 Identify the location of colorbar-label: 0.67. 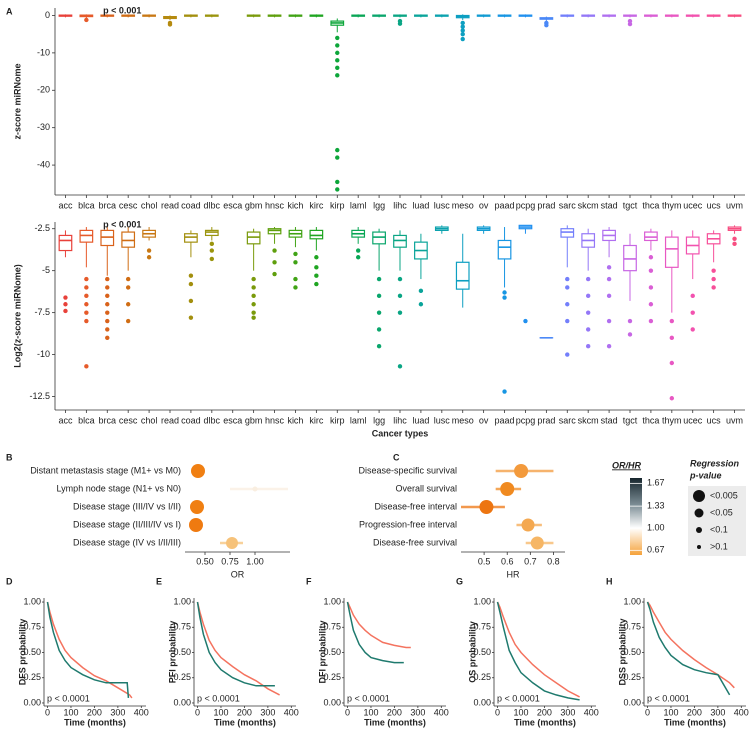
(656, 550).